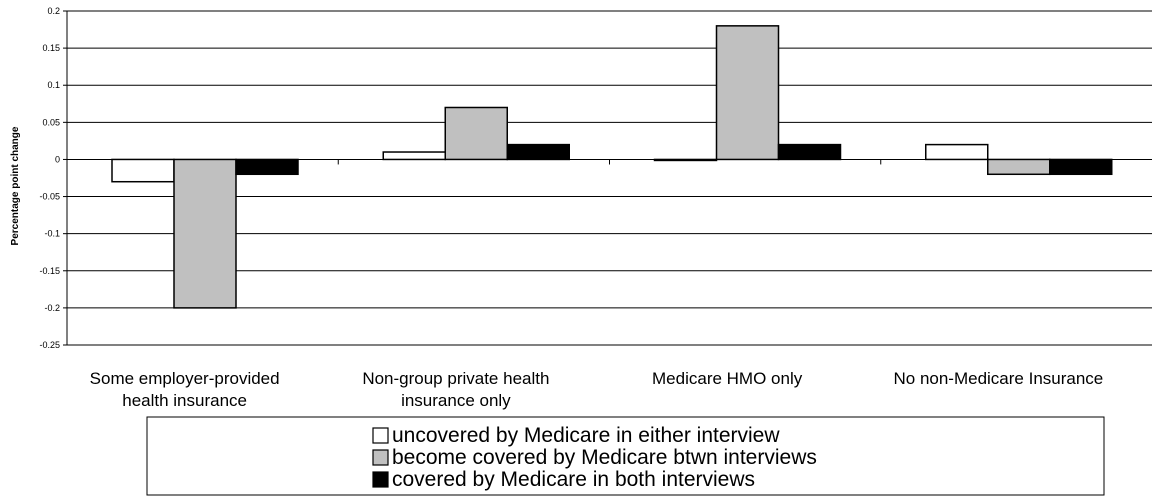 The image size is (1163, 504). I want to click on y-axis-label: Percentage point change, so click(15, 185).